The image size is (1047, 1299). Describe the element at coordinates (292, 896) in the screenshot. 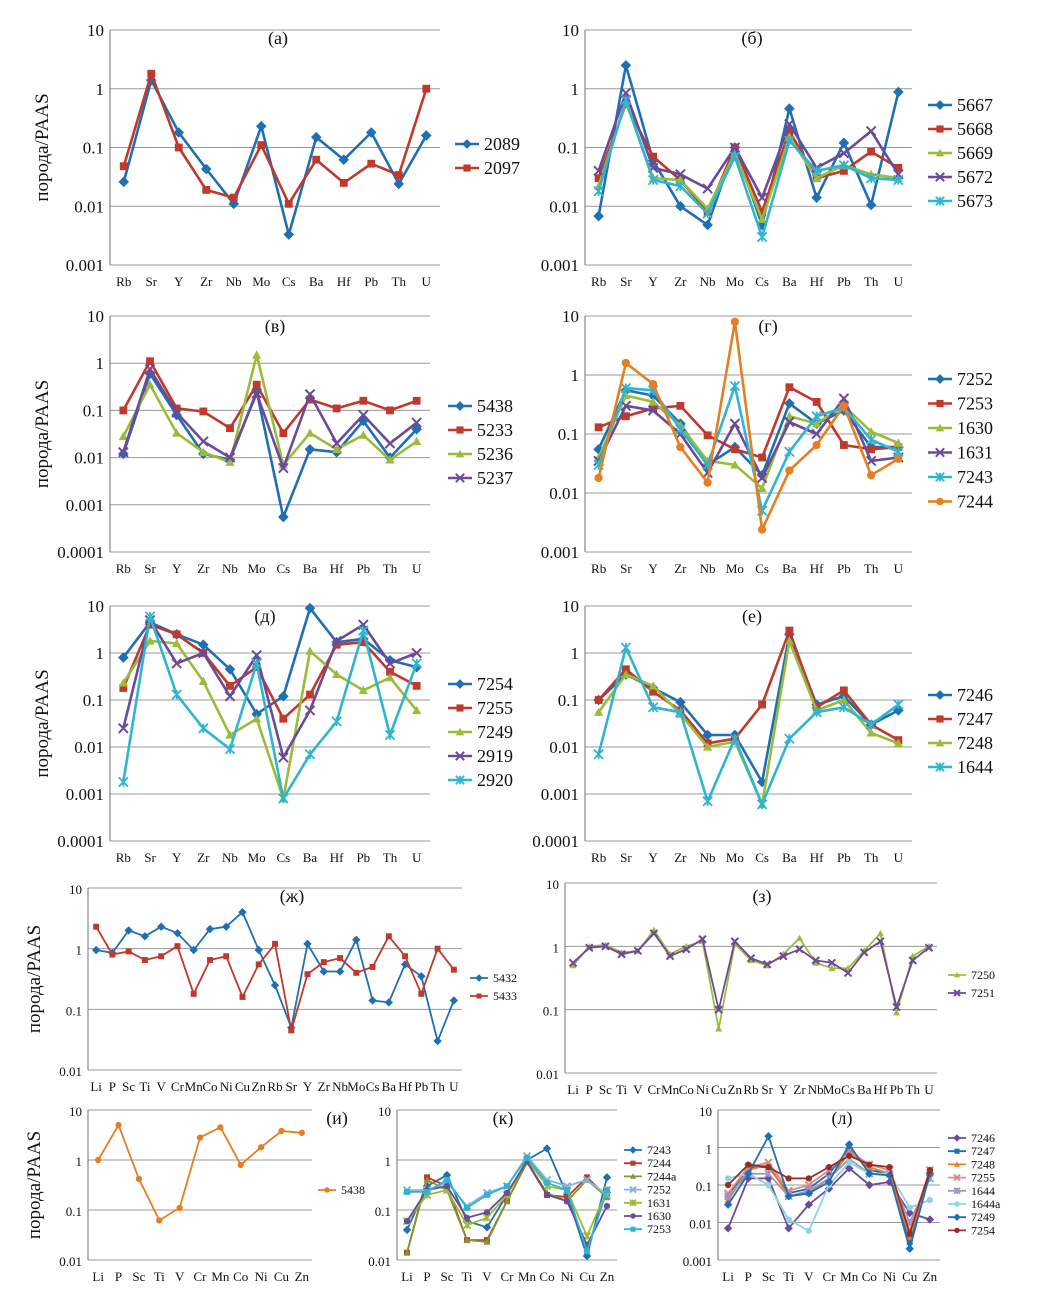

I see `panel-title: (ж)` at that location.